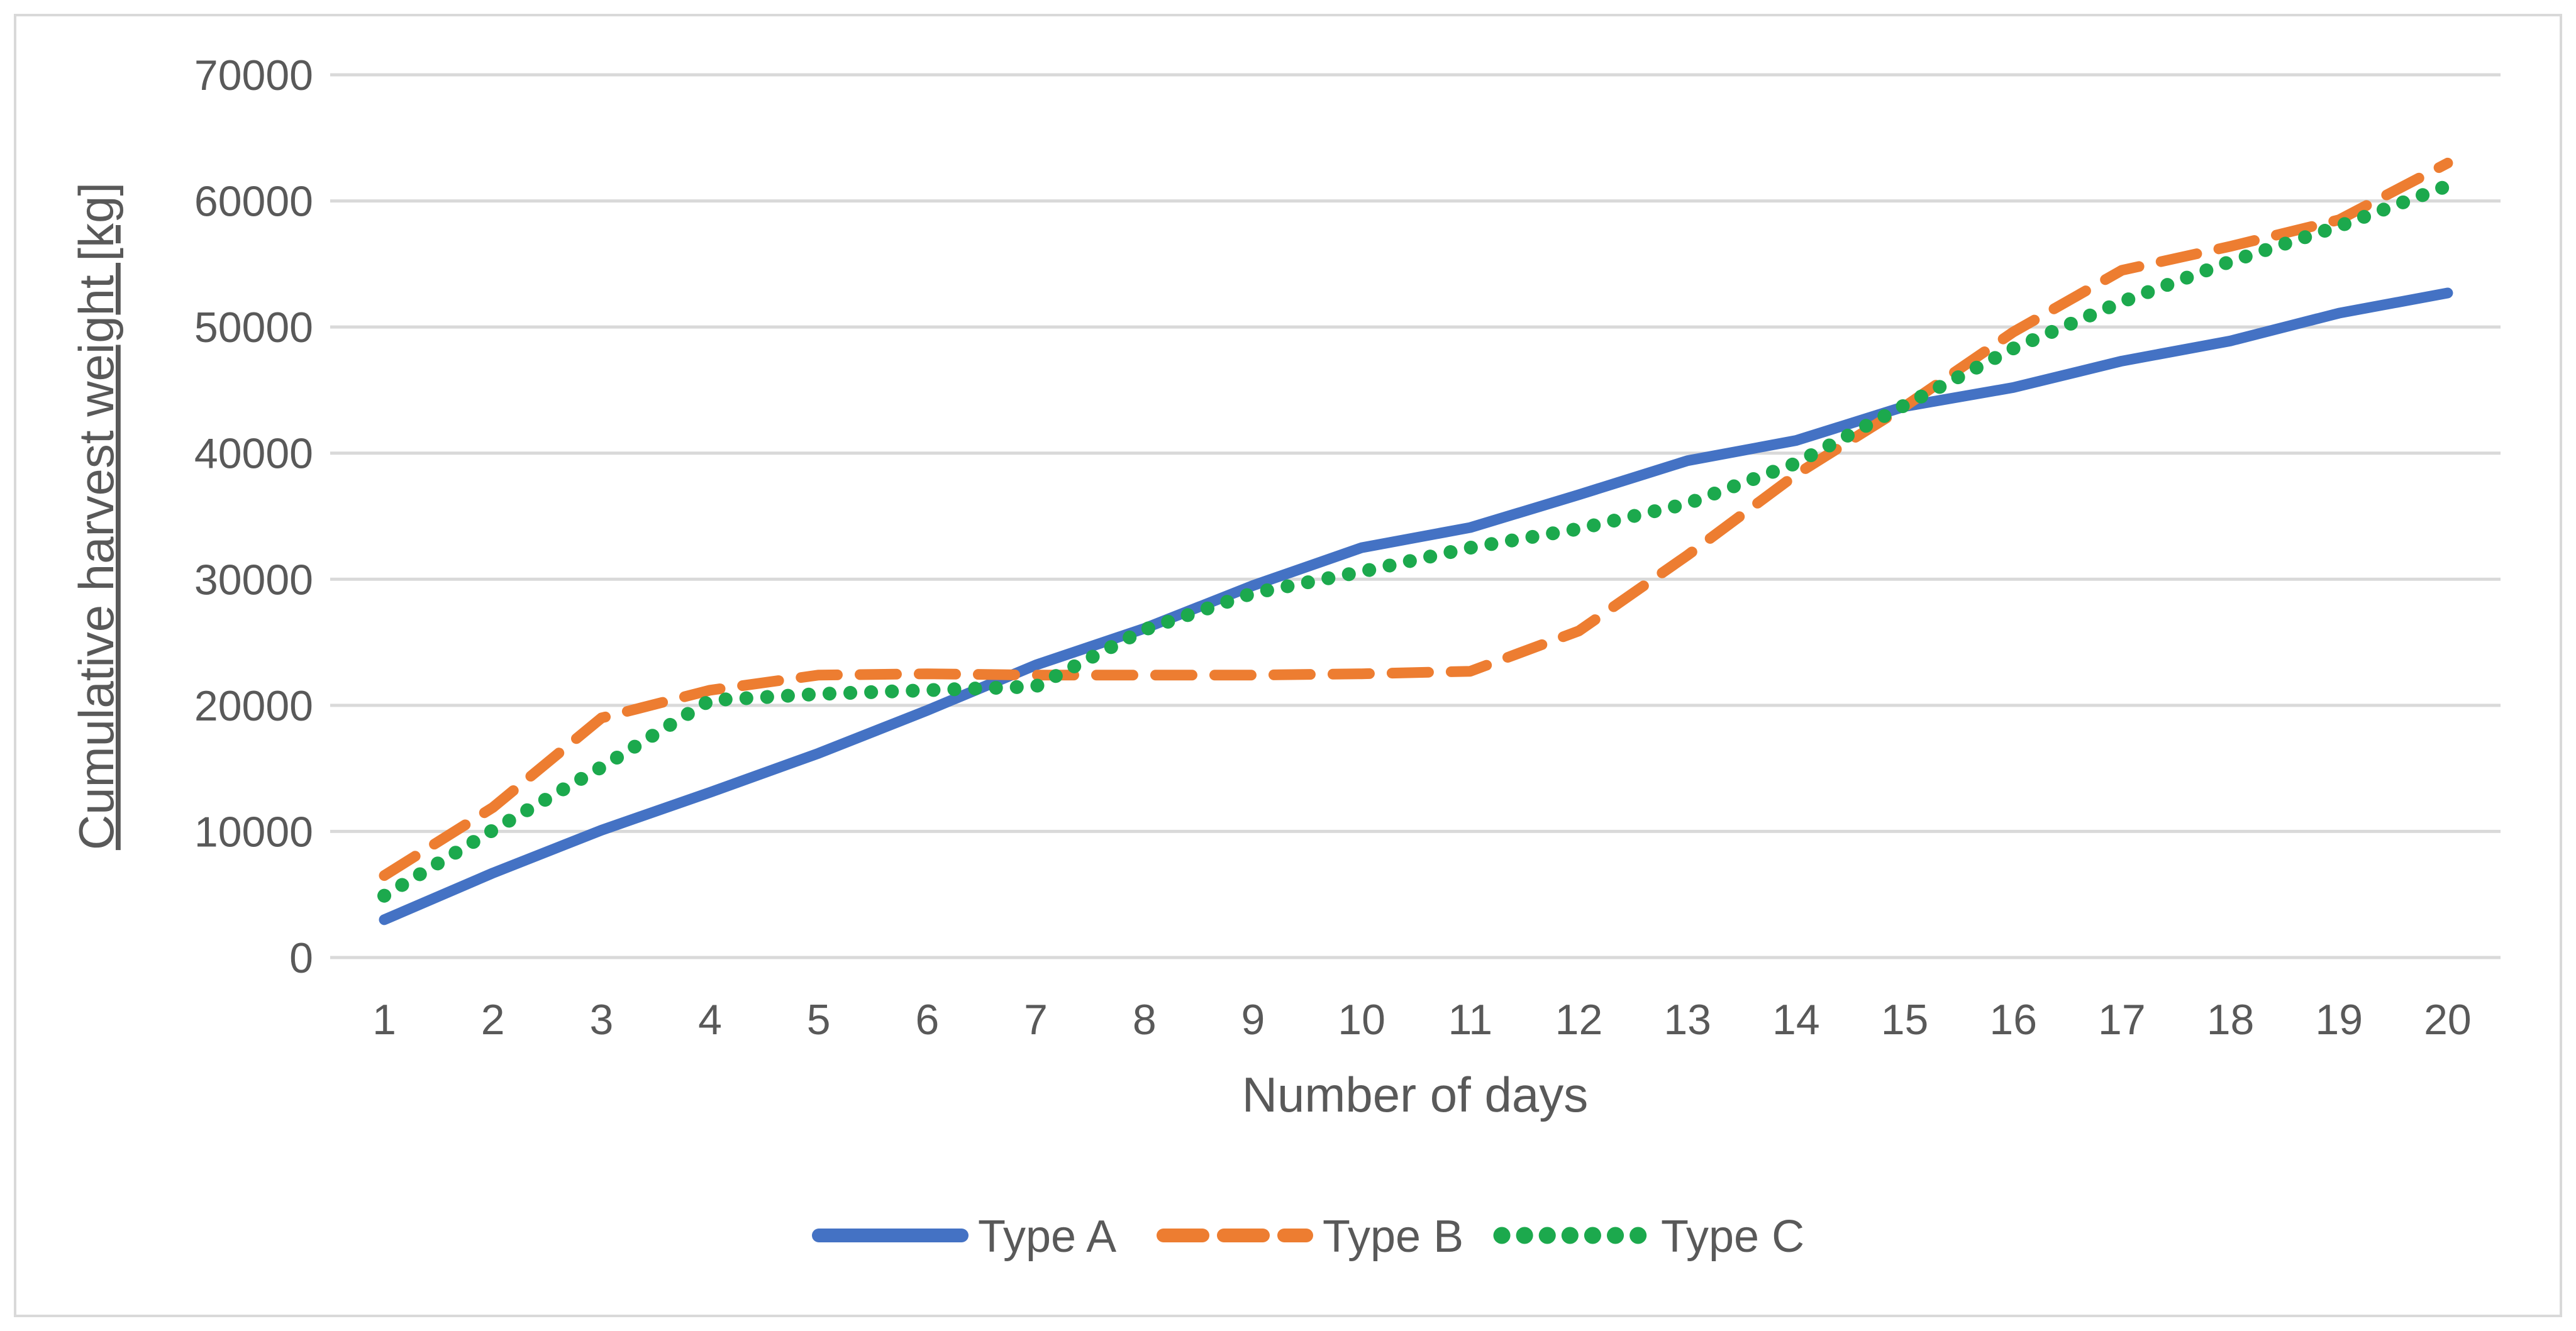  I want to click on y-tick-label: 20000, so click(253, 706).